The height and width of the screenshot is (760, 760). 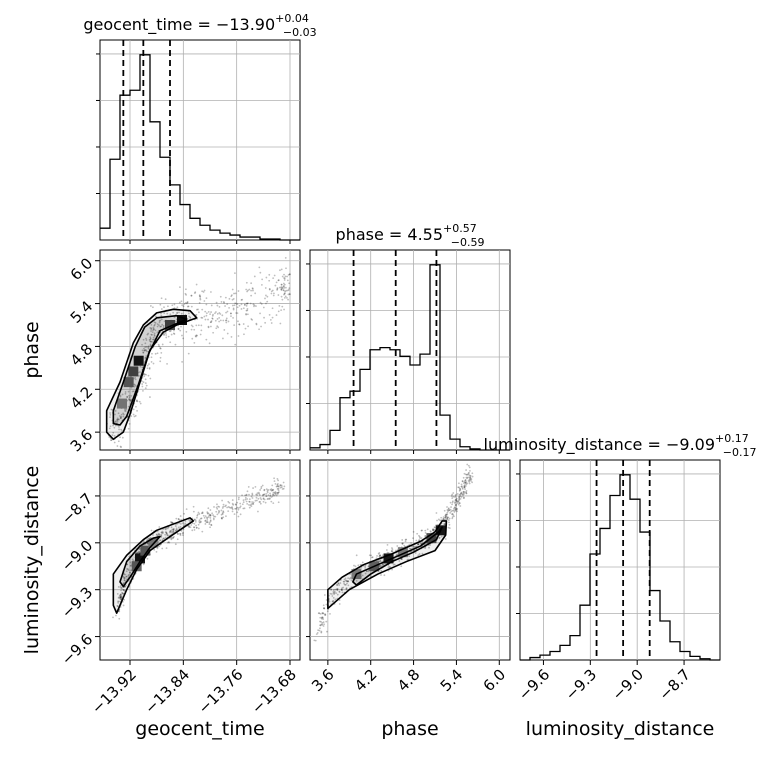 What do you see at coordinates (77, 602) in the screenshot?
I see `ytick-label: −9.3` at bounding box center [77, 602].